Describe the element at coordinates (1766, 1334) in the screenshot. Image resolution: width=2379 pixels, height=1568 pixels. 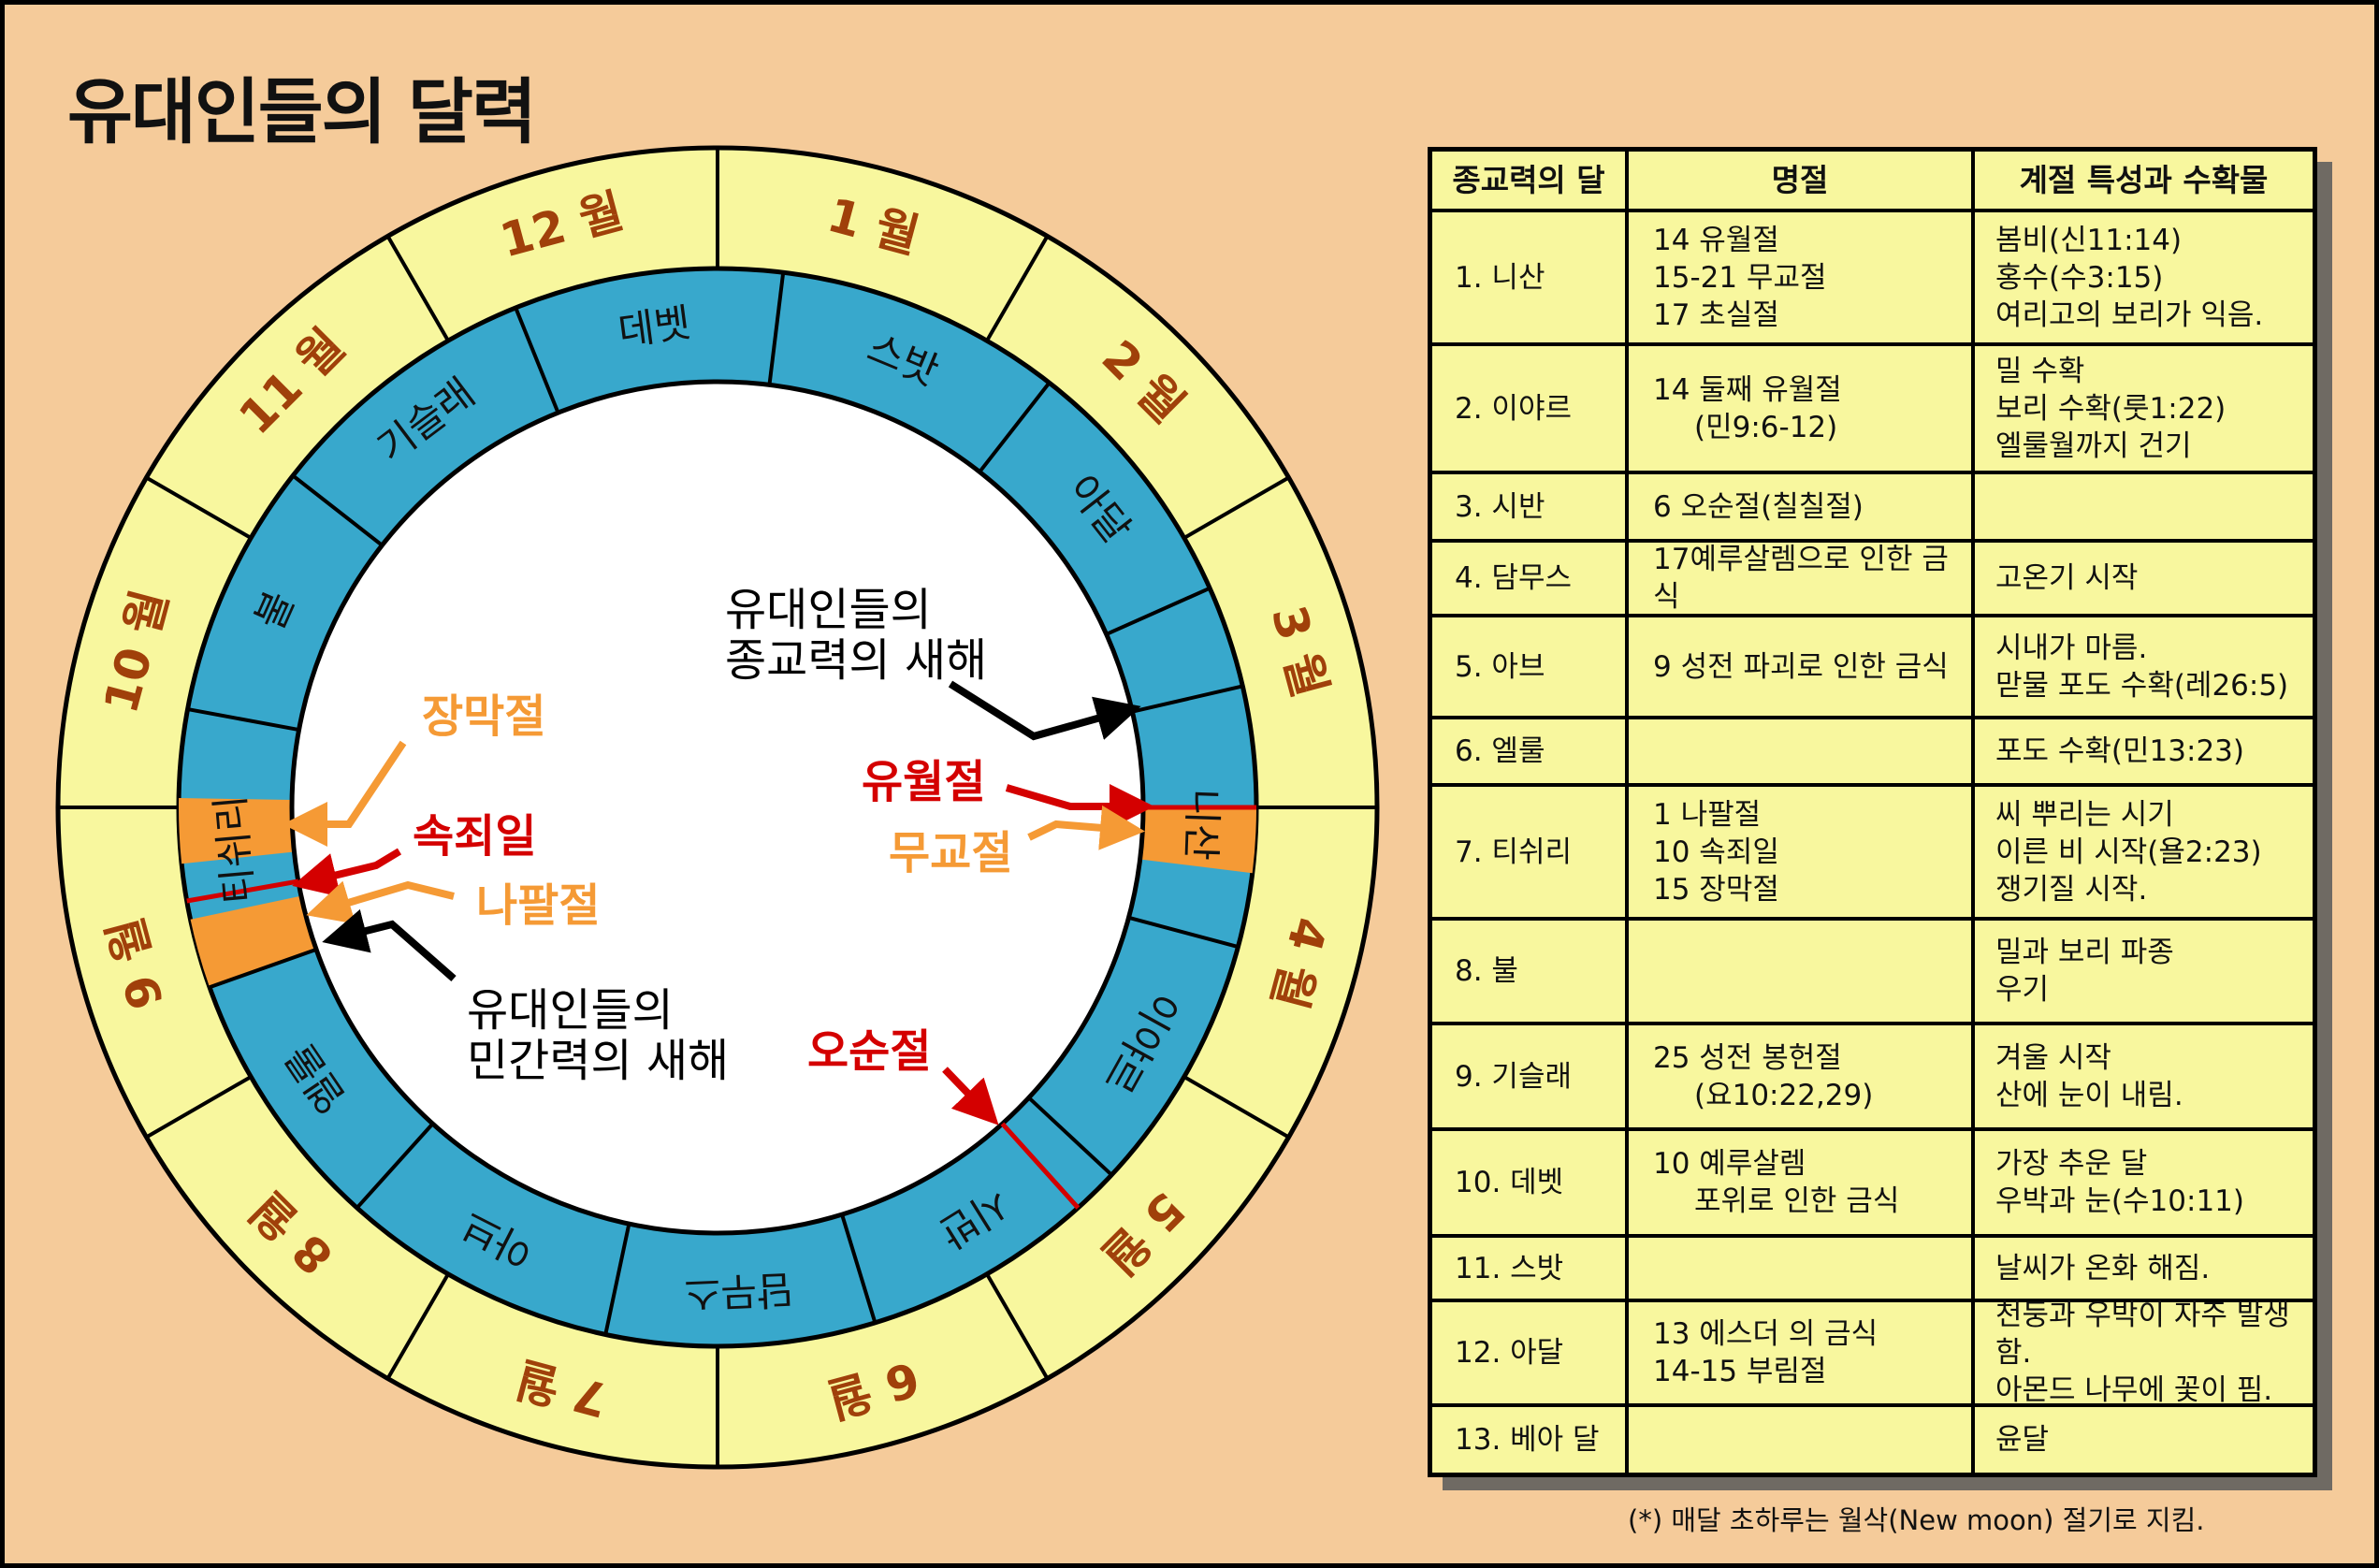
I see `cell-line: 13 에스더 의 금식` at that location.